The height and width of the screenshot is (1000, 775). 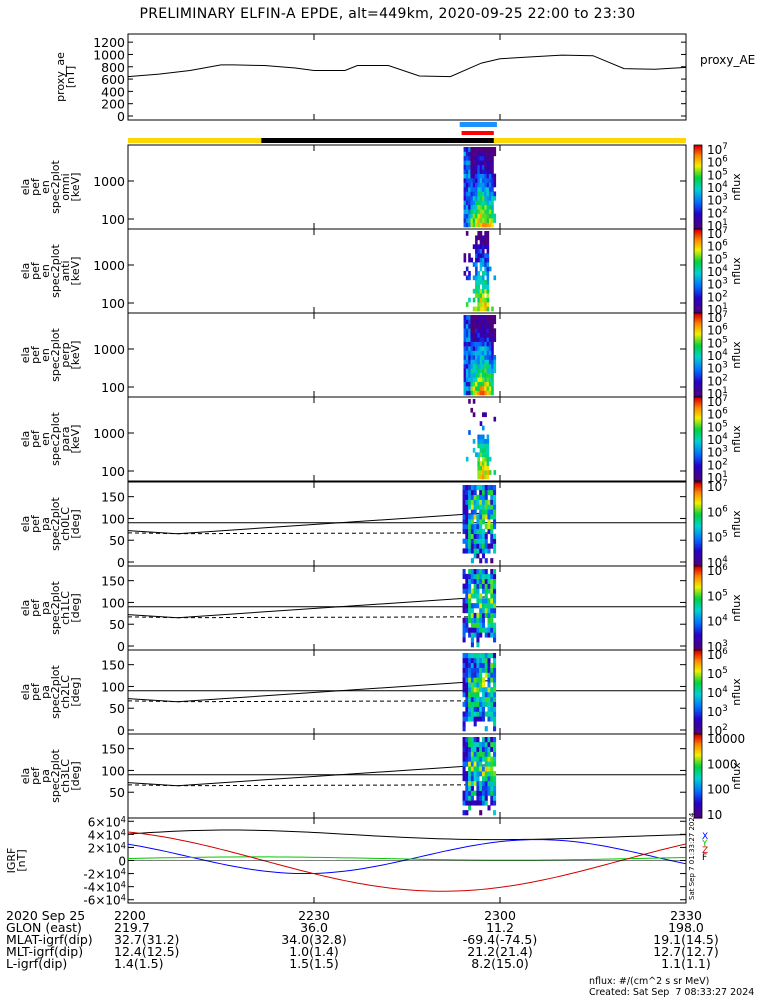 What do you see at coordinates (45, 439) in the screenshot?
I see `spectro-ylabel-para-line: en` at bounding box center [45, 439].